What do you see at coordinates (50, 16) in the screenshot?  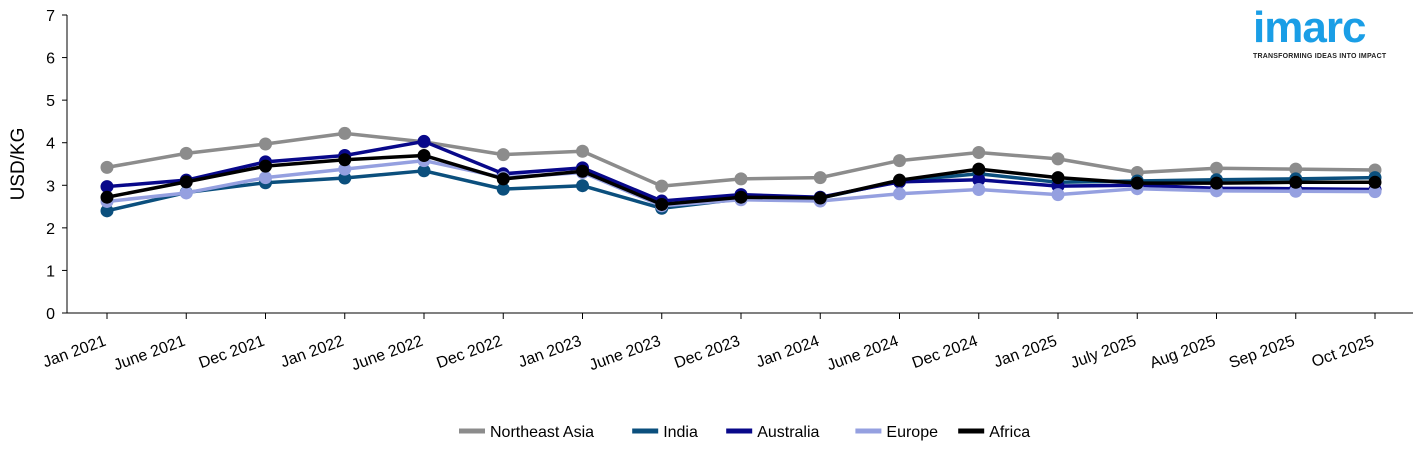 I see `y-tick-label: 7` at bounding box center [50, 16].